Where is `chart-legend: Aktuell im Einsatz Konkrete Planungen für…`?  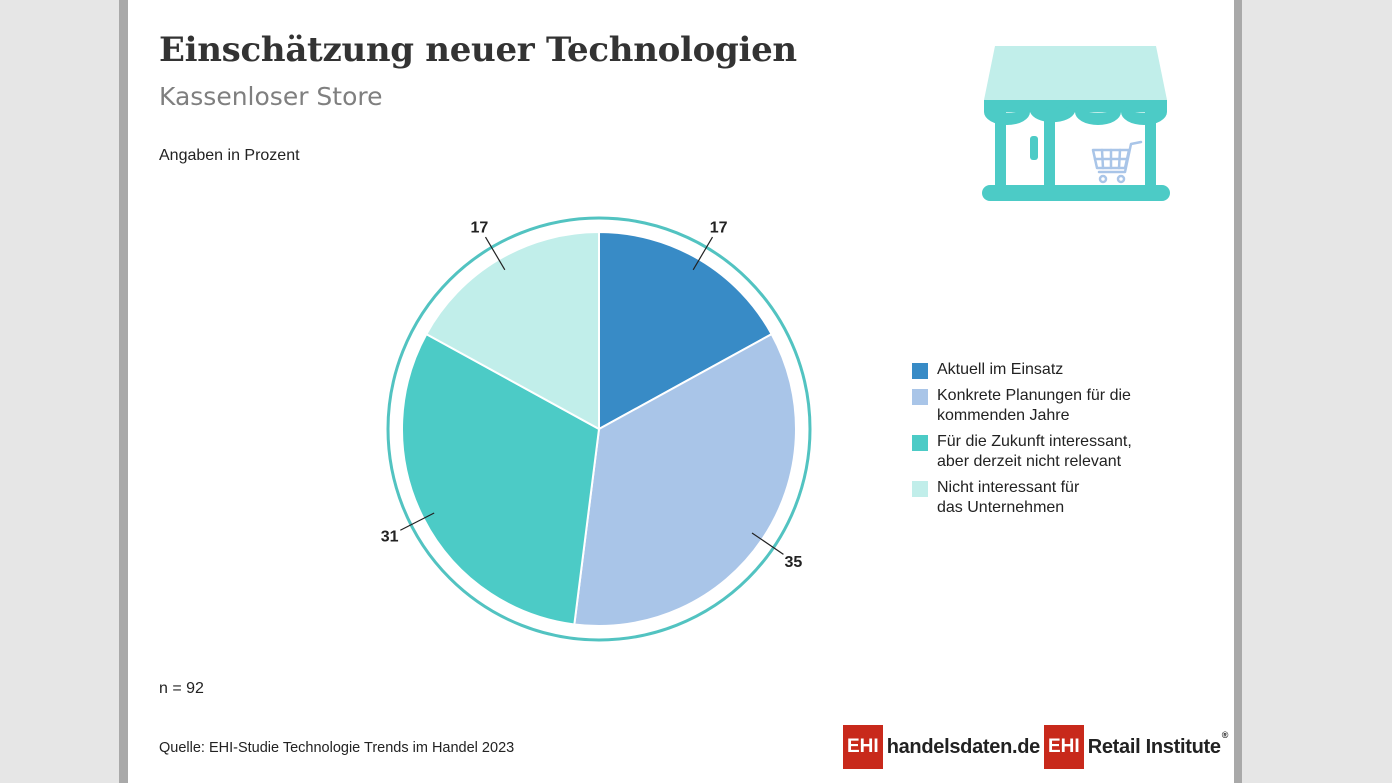 chart-legend: Aktuell im Einsatz Konkrete Planungen für… is located at coordinates (1042, 442).